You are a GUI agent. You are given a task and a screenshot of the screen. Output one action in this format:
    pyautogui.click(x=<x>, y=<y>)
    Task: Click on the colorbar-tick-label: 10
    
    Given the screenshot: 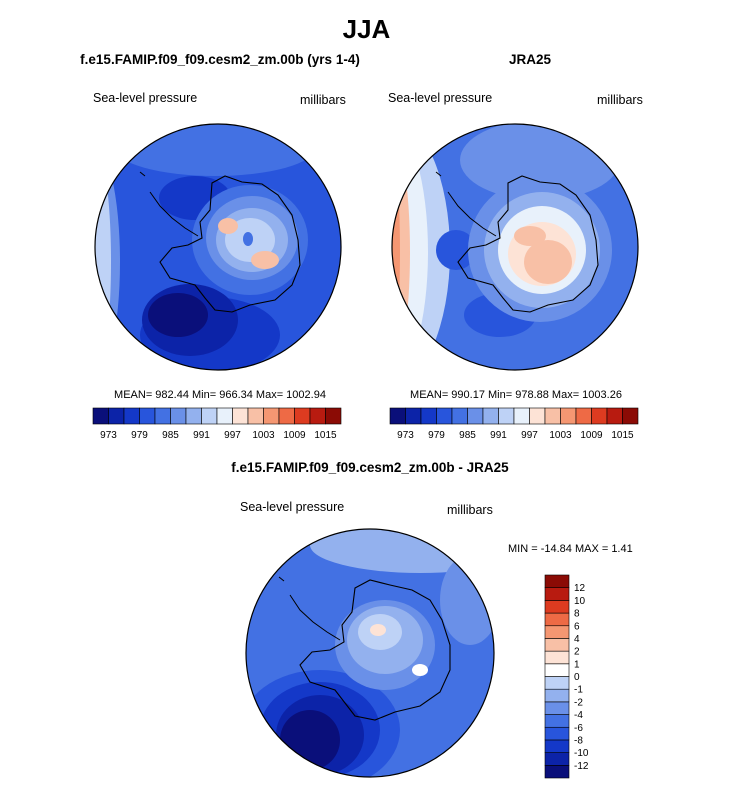 What is the action you would take?
    pyautogui.click(x=580, y=601)
    